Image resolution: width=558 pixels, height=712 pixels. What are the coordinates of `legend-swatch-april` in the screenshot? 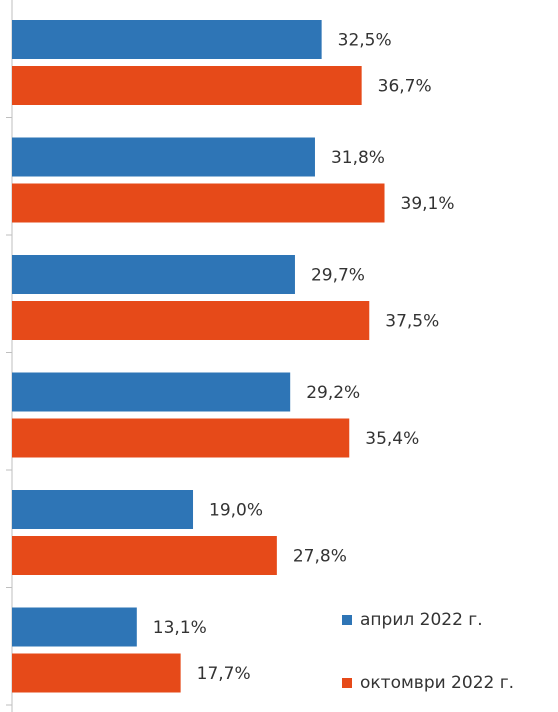 It's located at (347, 620).